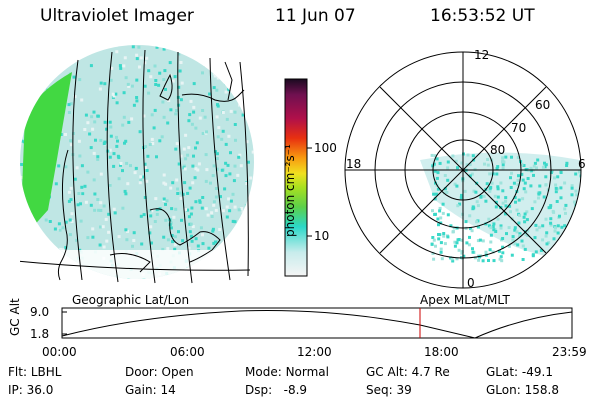  I want to click on info-dsp: Dsp: -8.9, so click(276, 390).